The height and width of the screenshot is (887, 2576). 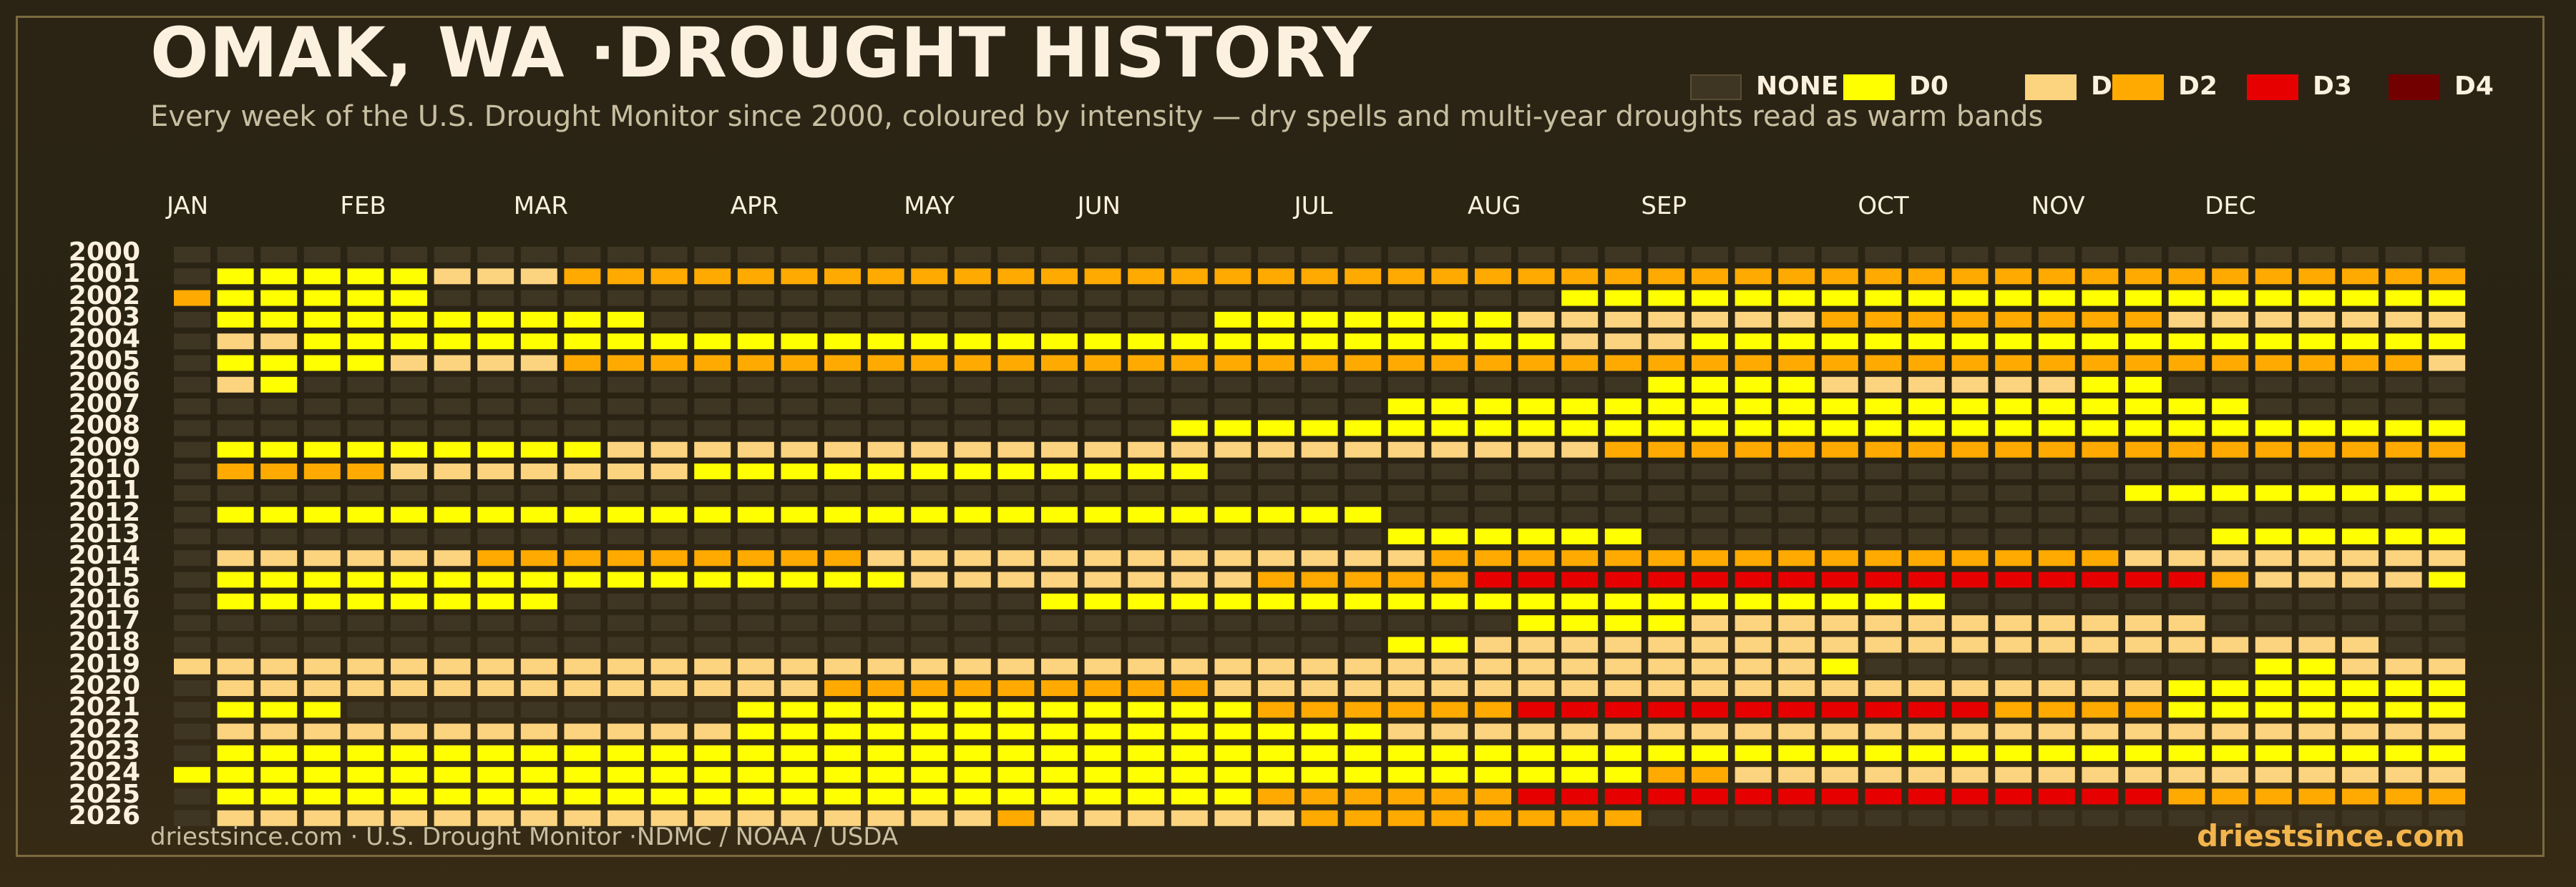 I want to click on heatmap-cell-2004-w14, so click(x=755, y=341).